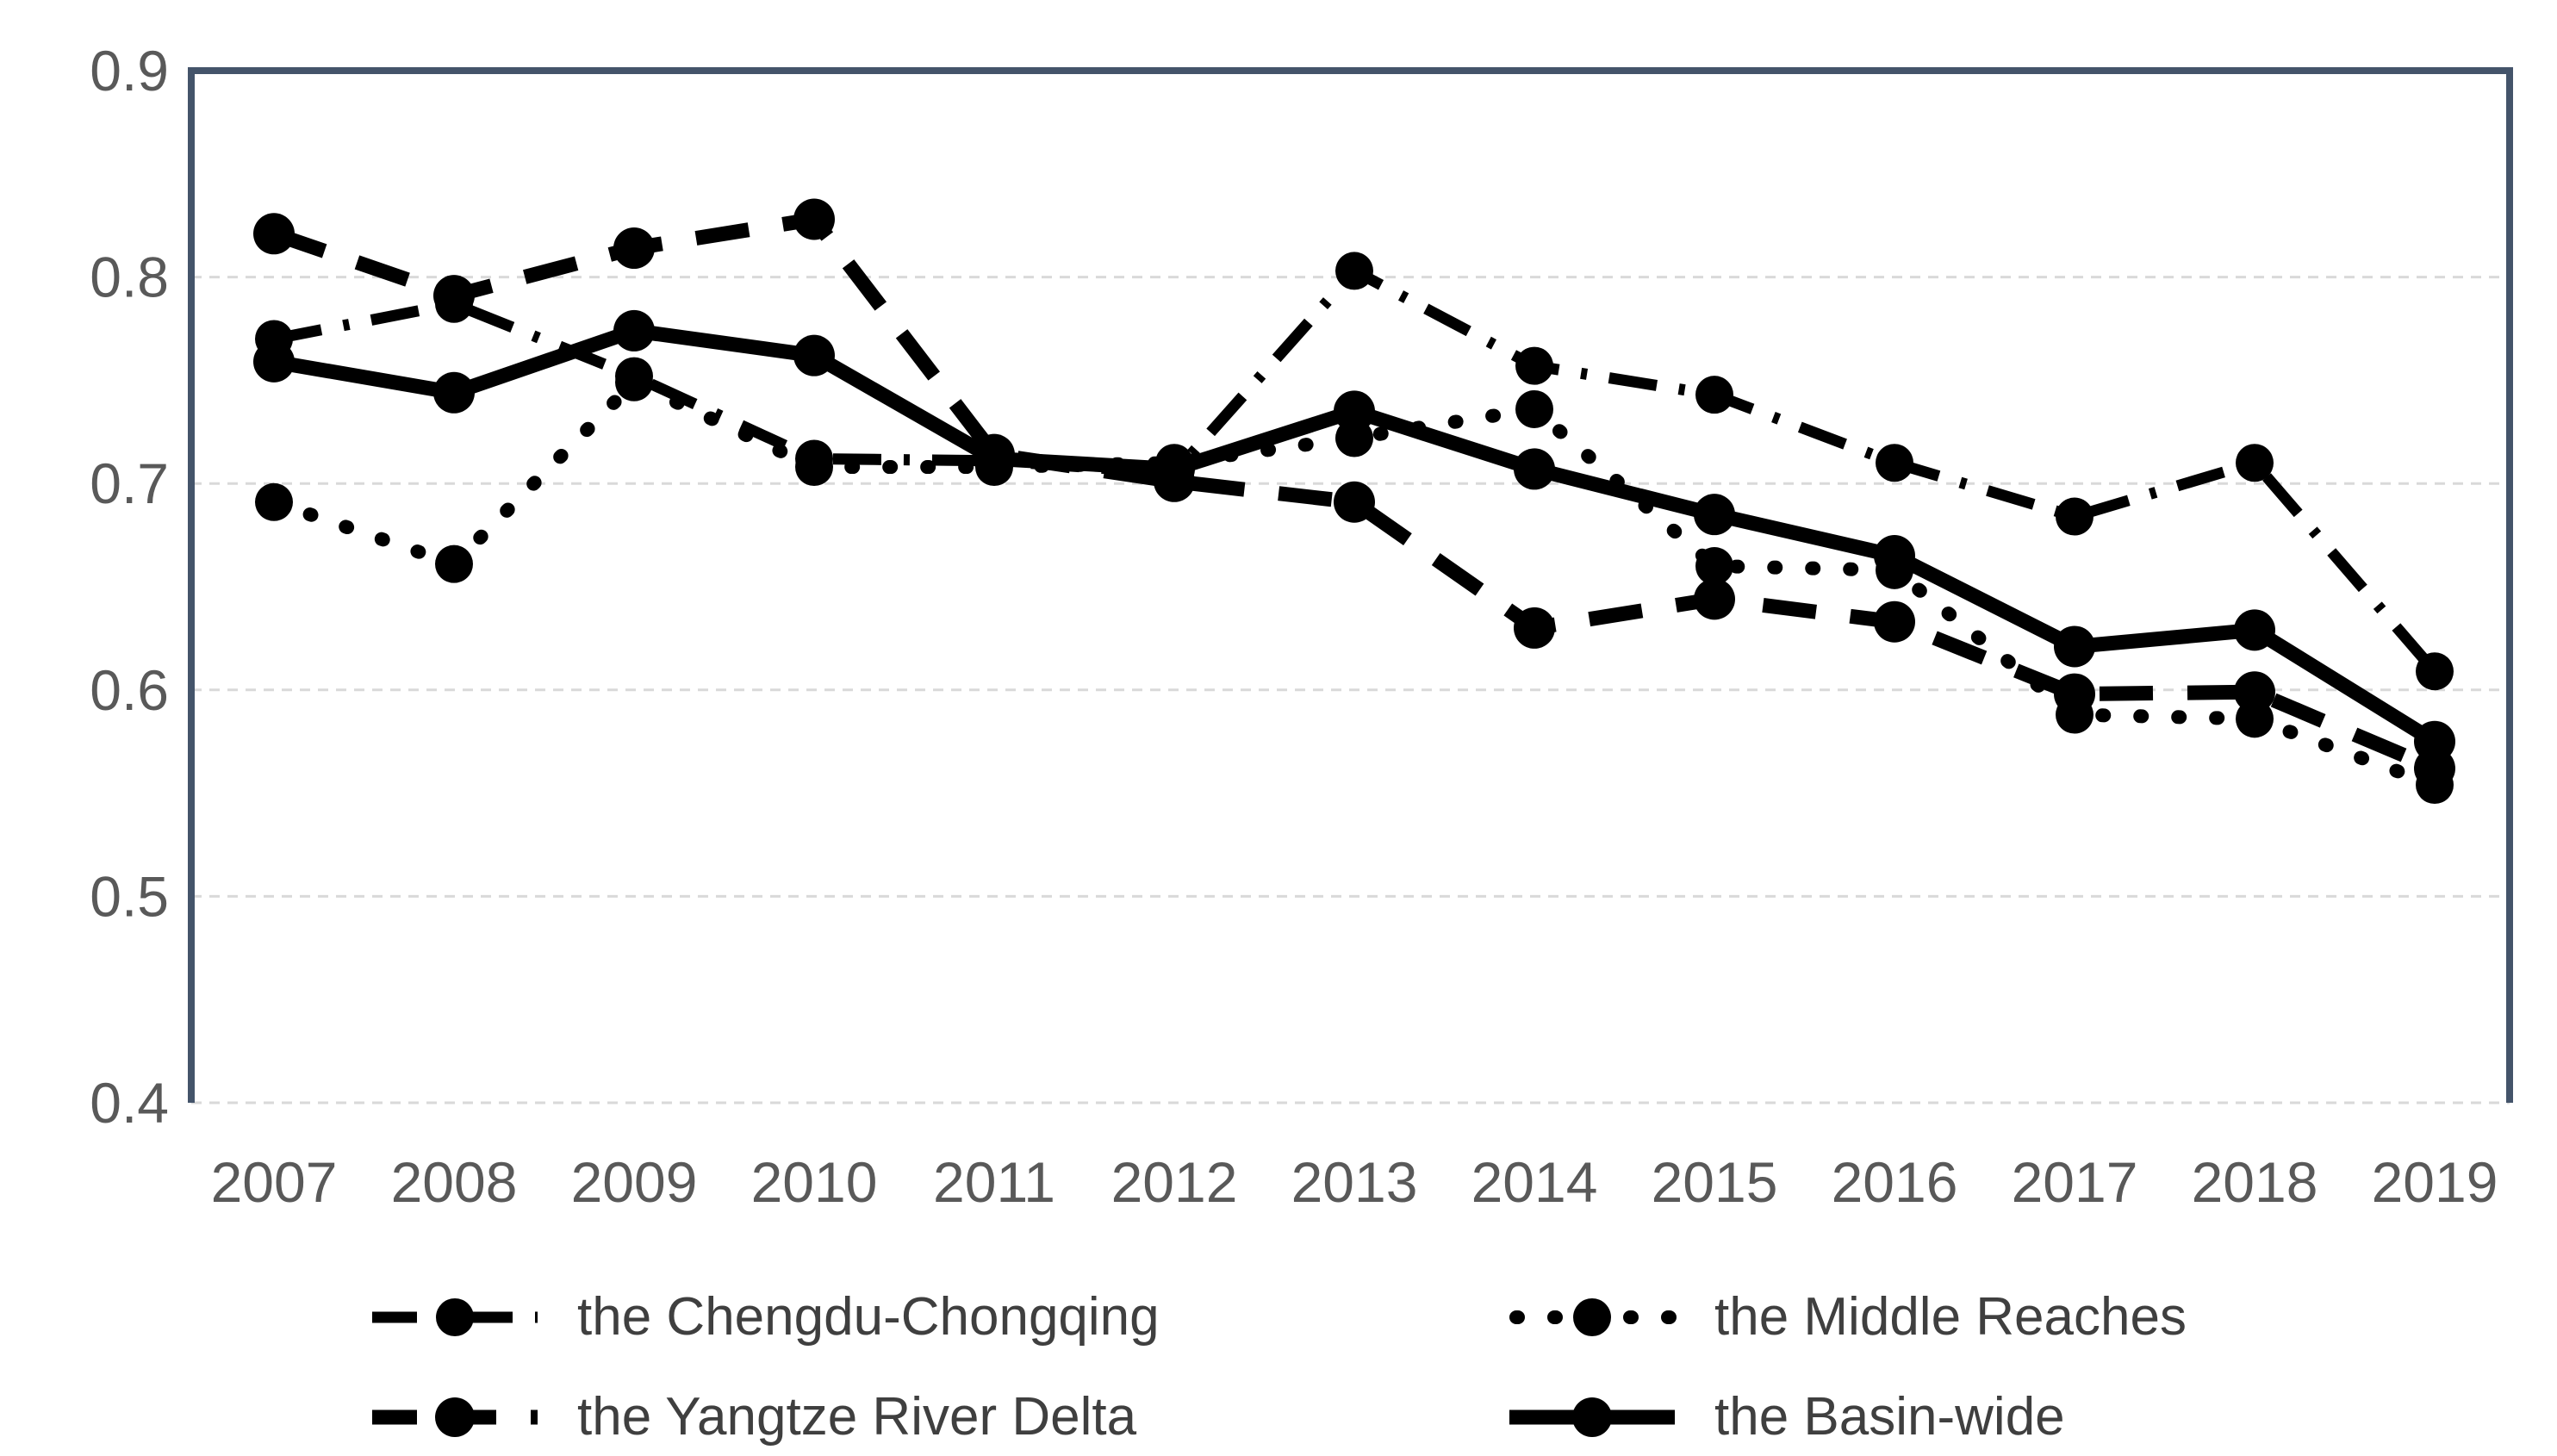 The width and height of the screenshot is (2557, 1456). Describe the element at coordinates (1592, 1417) in the screenshot. I see `solid-line-symbol` at that location.